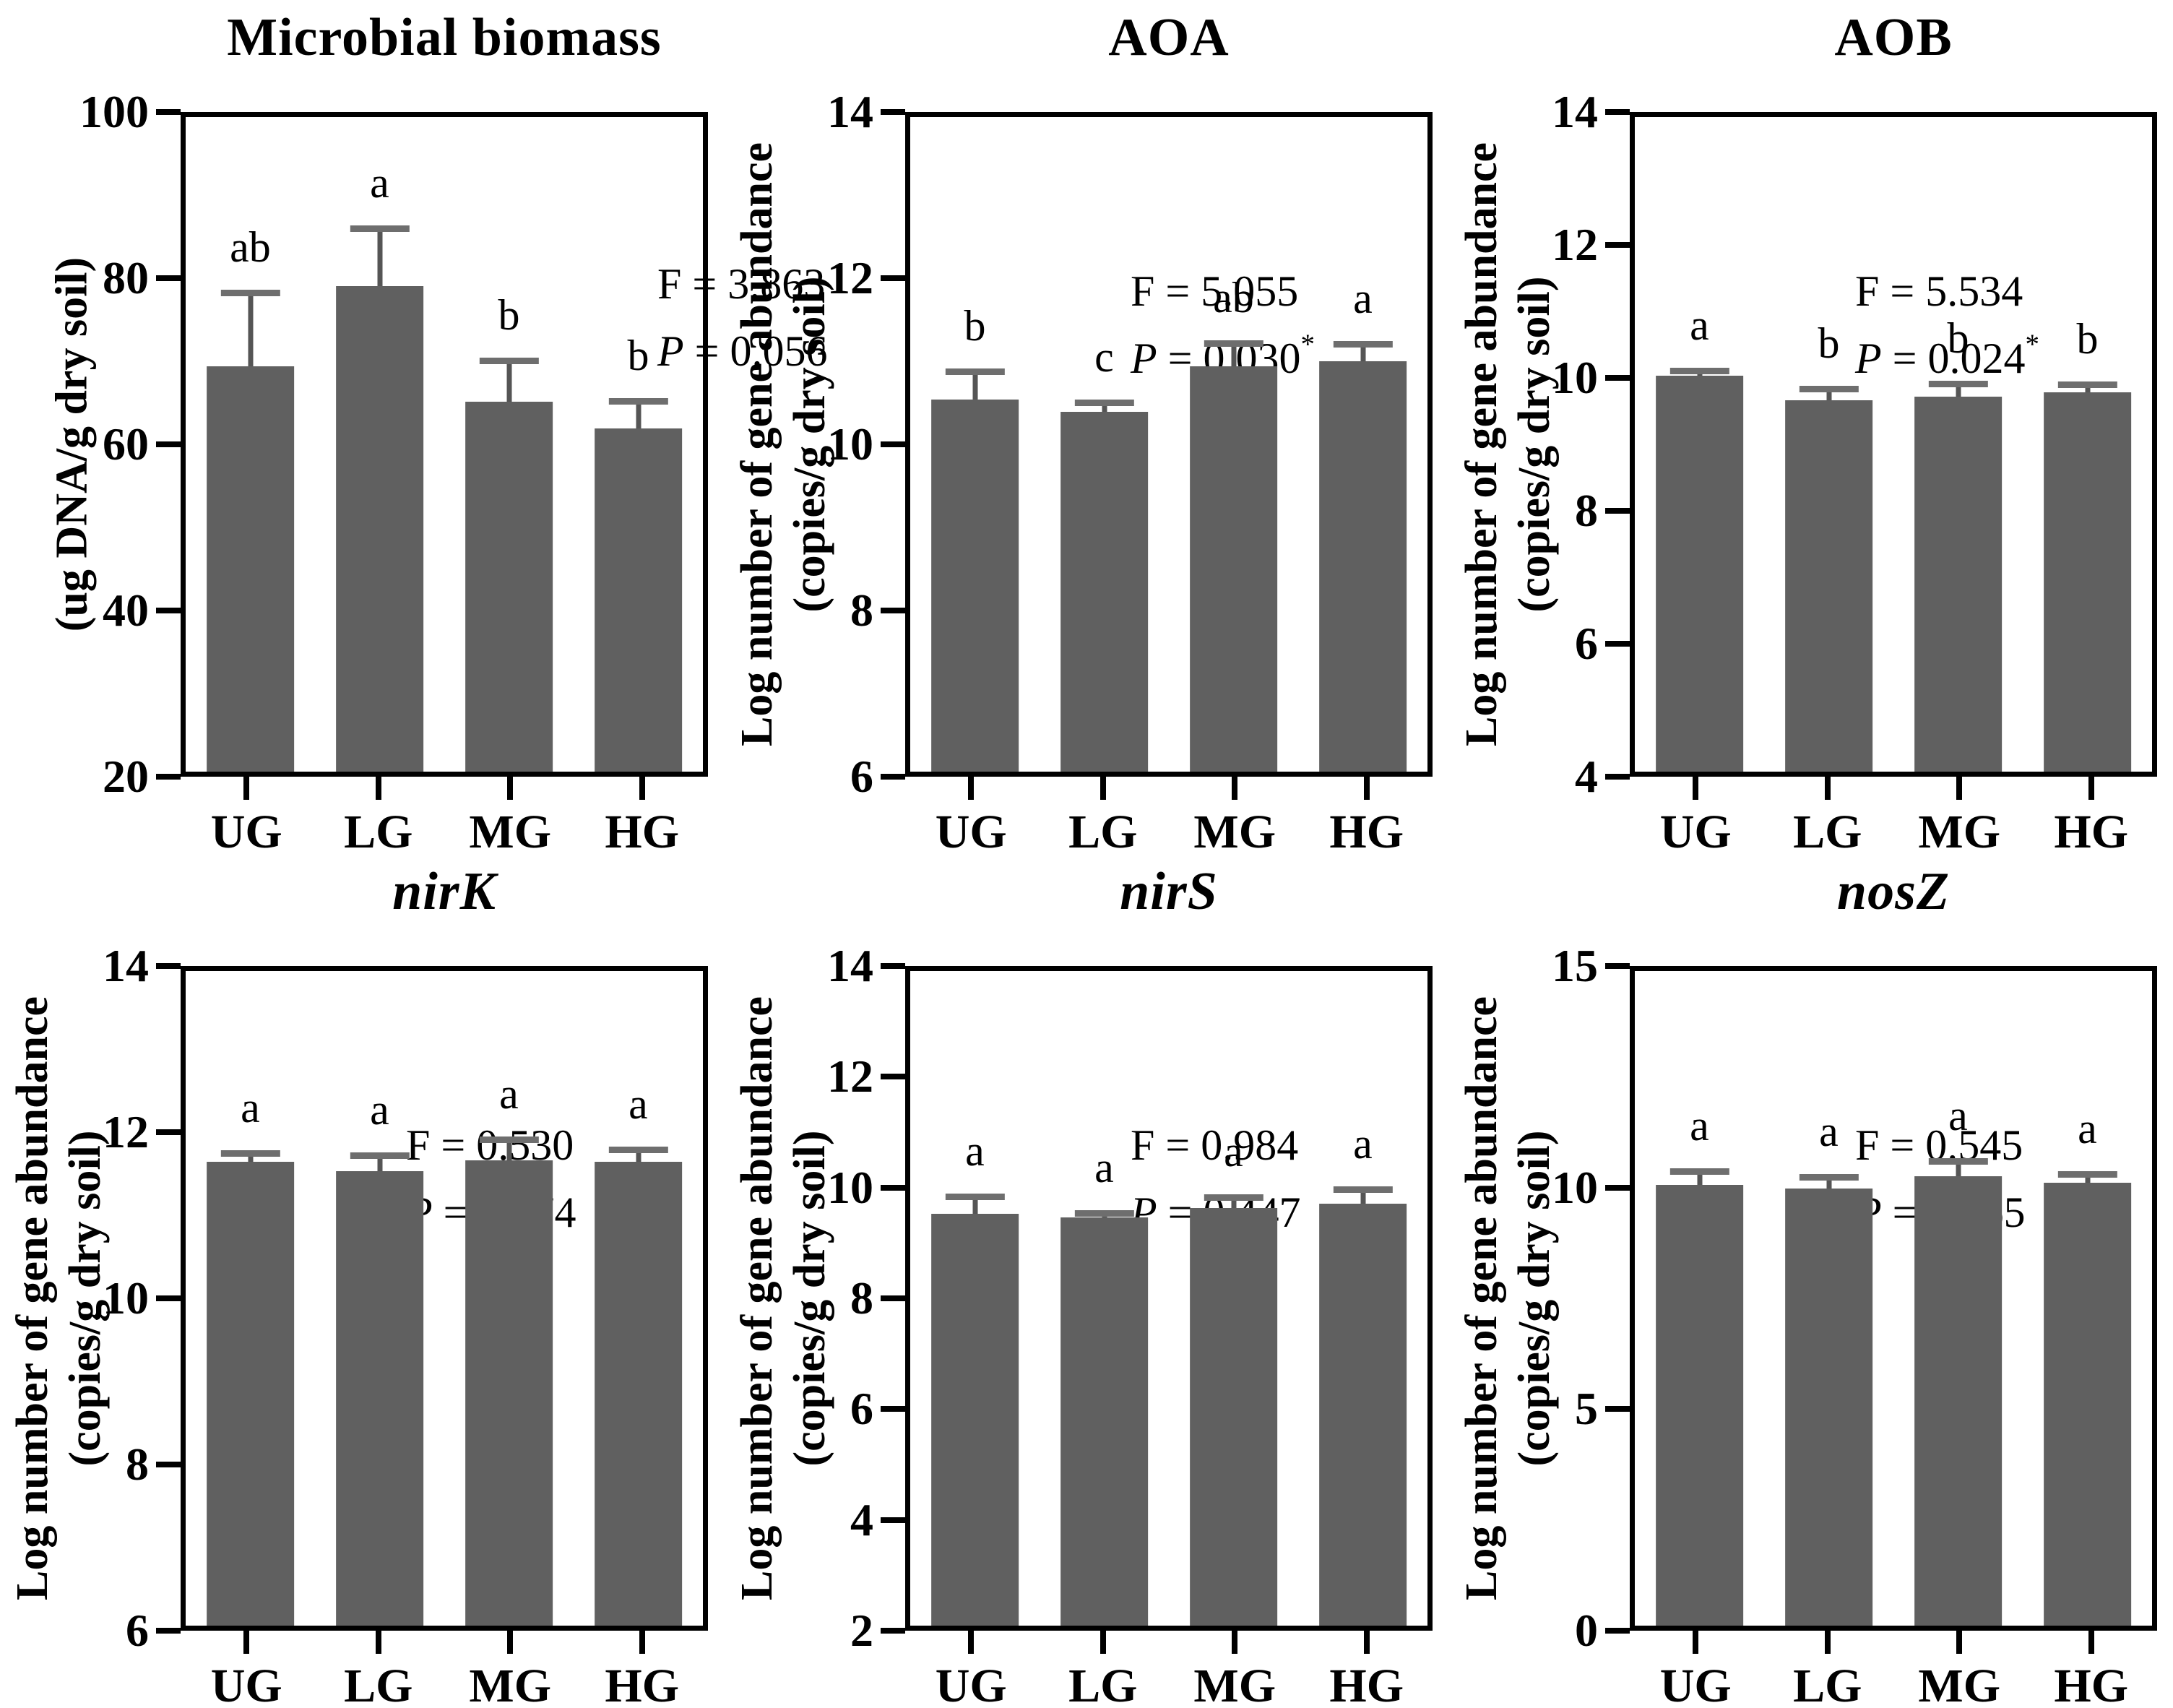 The height and width of the screenshot is (1708, 2173). I want to click on x-label-HG: HG, so click(2091, 832).